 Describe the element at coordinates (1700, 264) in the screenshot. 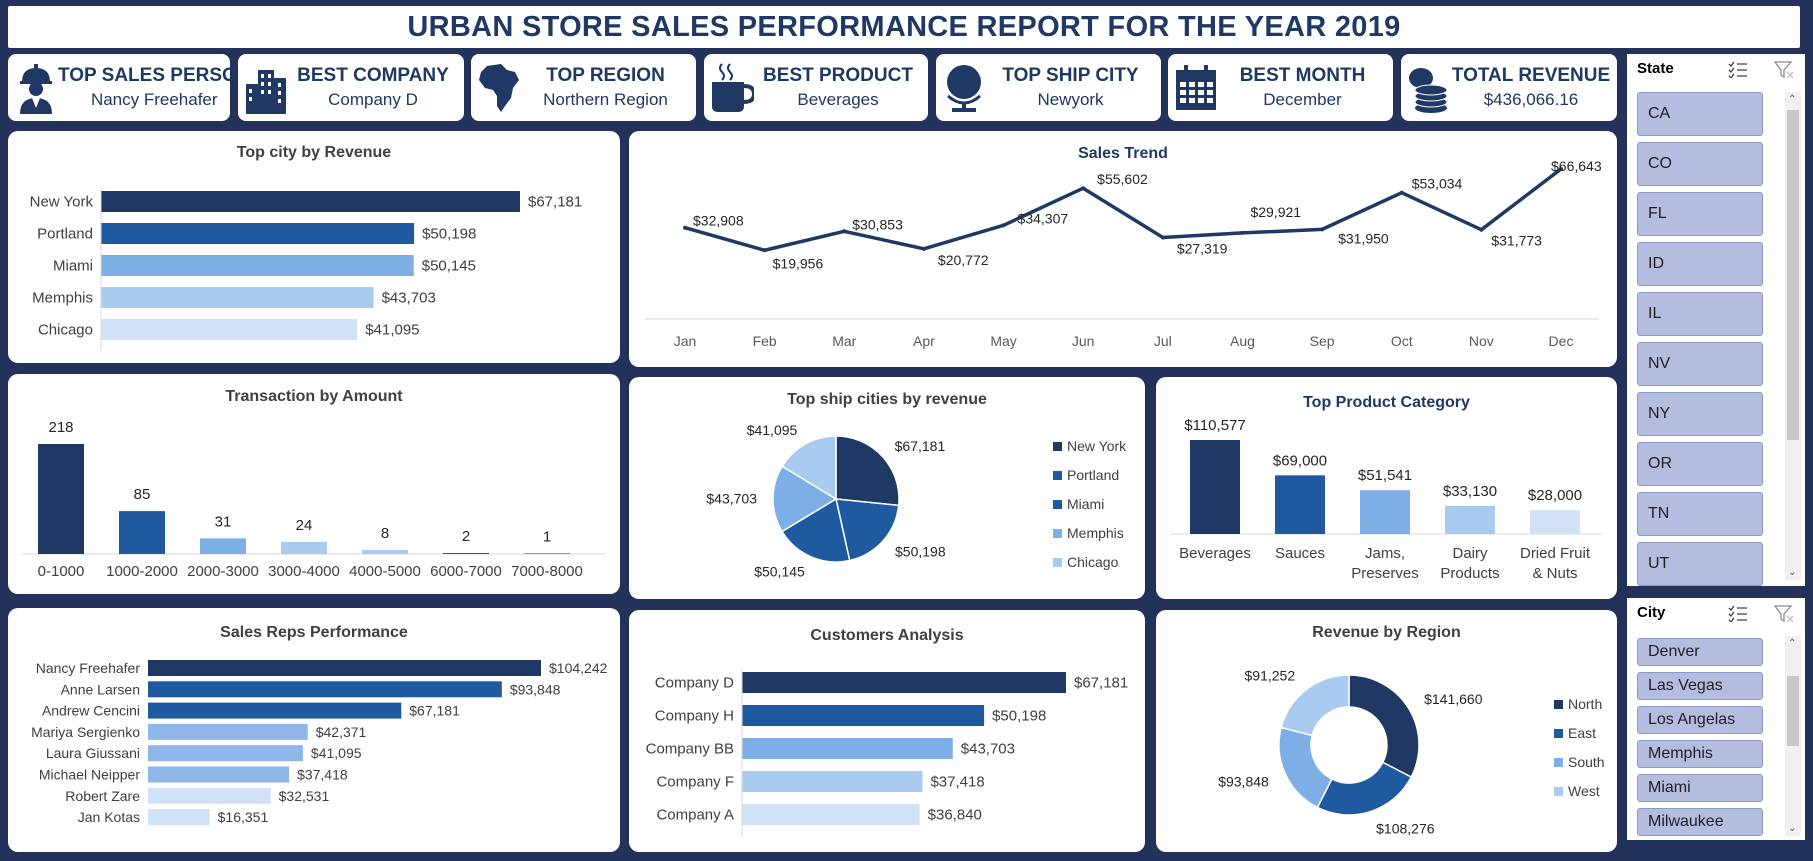

I see `slicer-item: ID` at that location.